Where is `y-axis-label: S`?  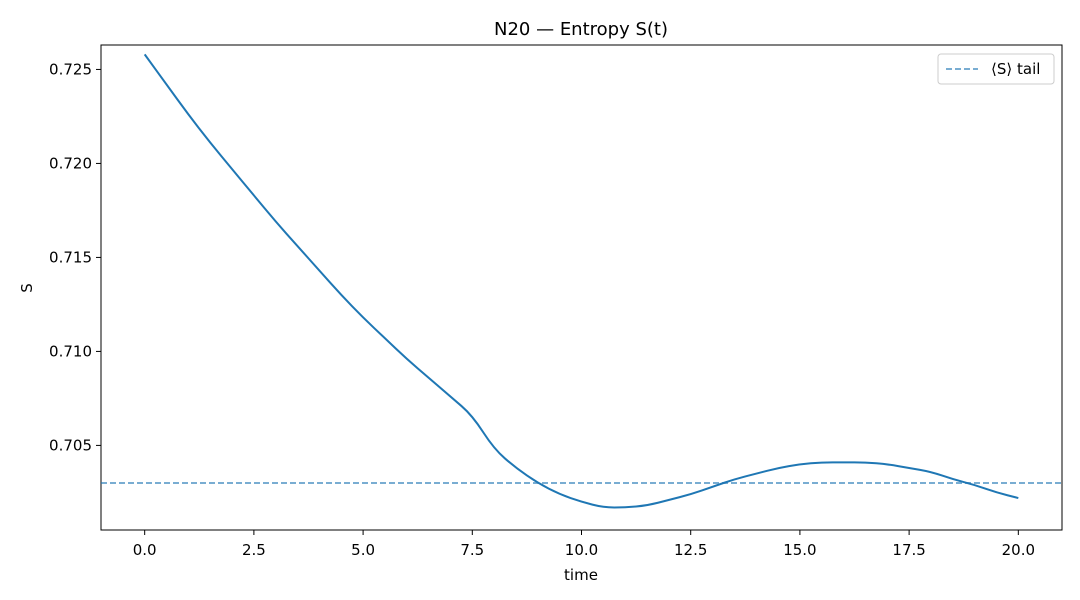 y-axis-label: S is located at coordinates (27, 288).